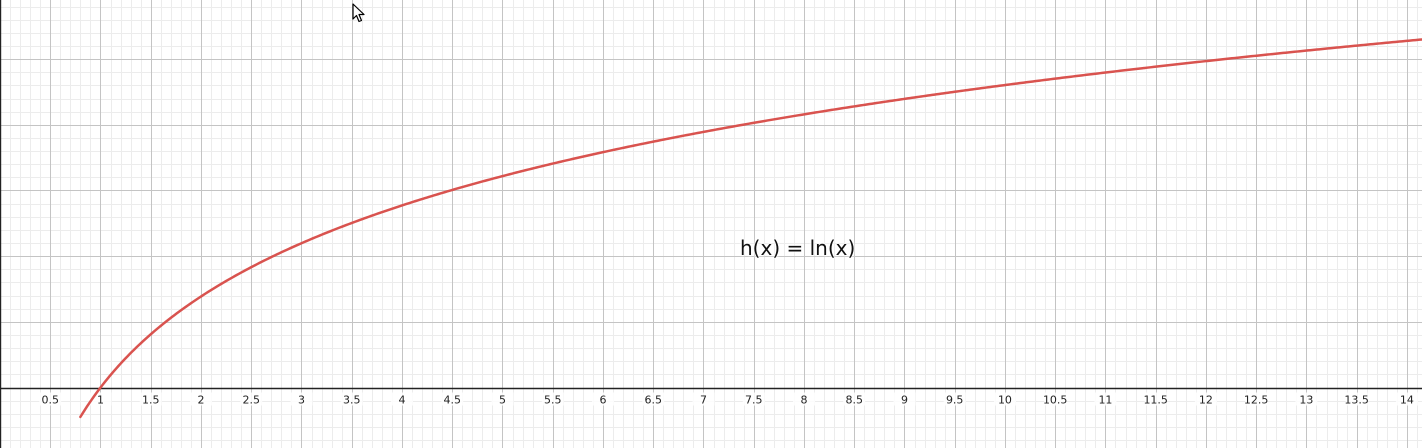  I want to click on x-tick-label: 6, so click(602, 400).